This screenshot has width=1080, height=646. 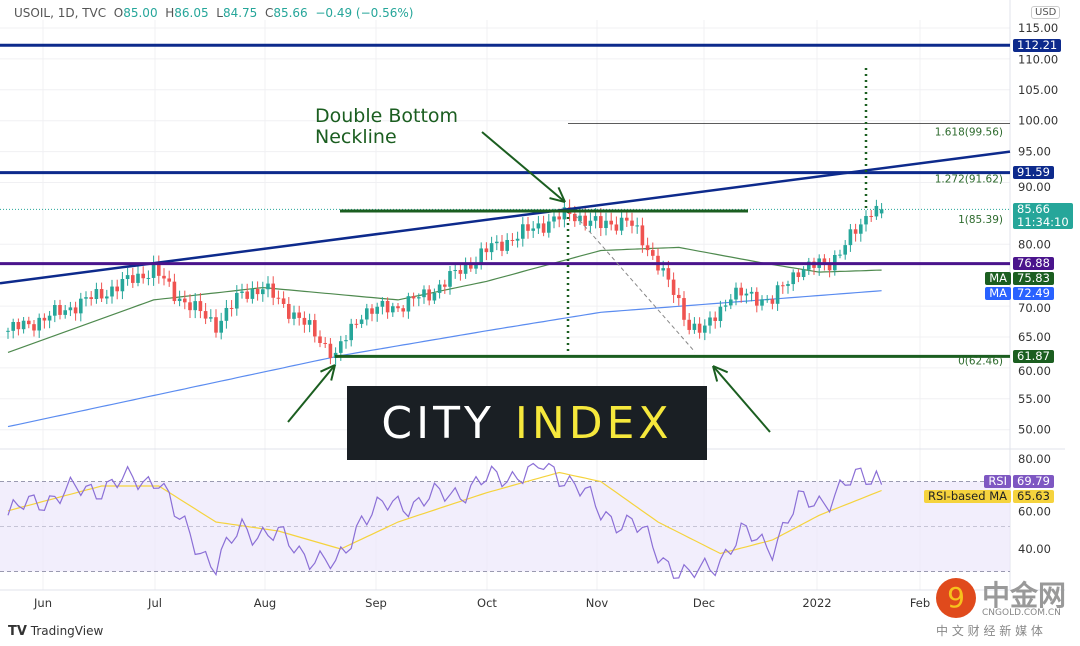 I want to click on rsi-tick-0: 80.00, so click(x=1034, y=459).